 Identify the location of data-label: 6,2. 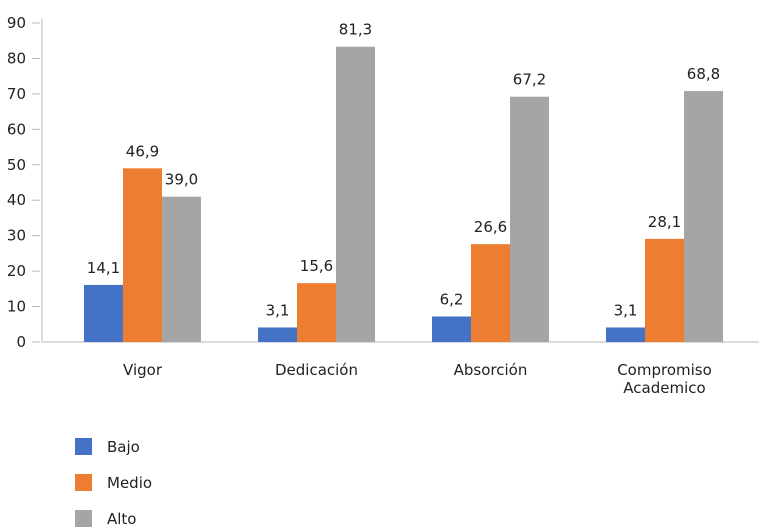
(452, 299).